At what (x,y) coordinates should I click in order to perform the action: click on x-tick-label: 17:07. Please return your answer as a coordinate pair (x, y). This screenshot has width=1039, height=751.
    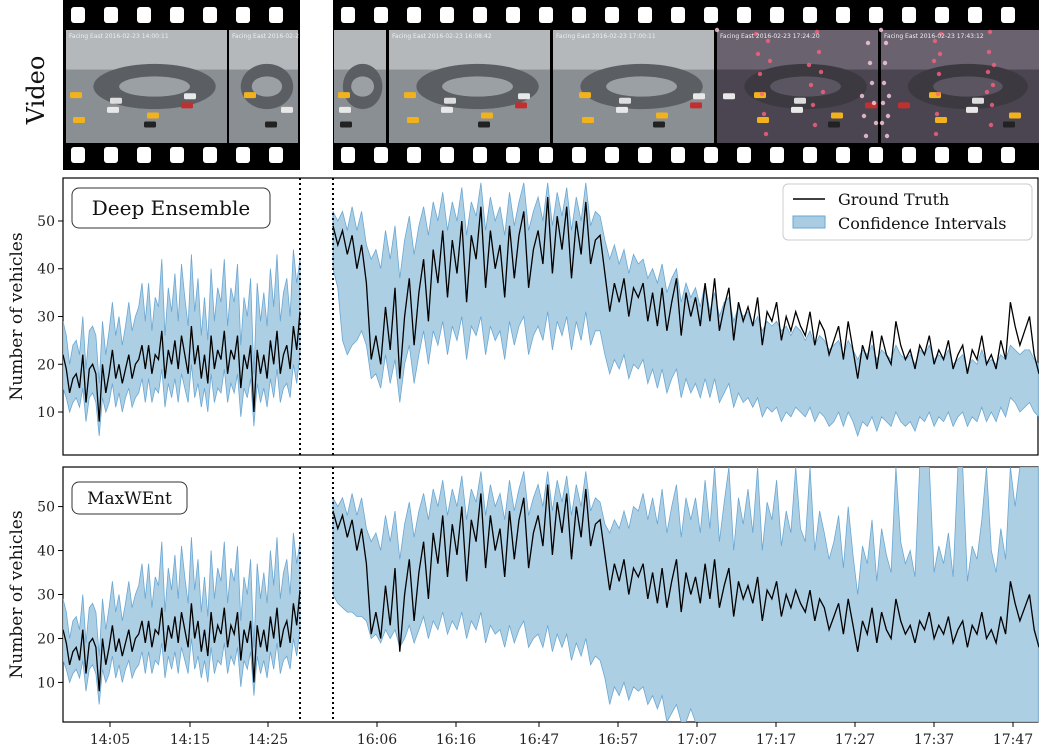
    Looking at the image, I should click on (697, 740).